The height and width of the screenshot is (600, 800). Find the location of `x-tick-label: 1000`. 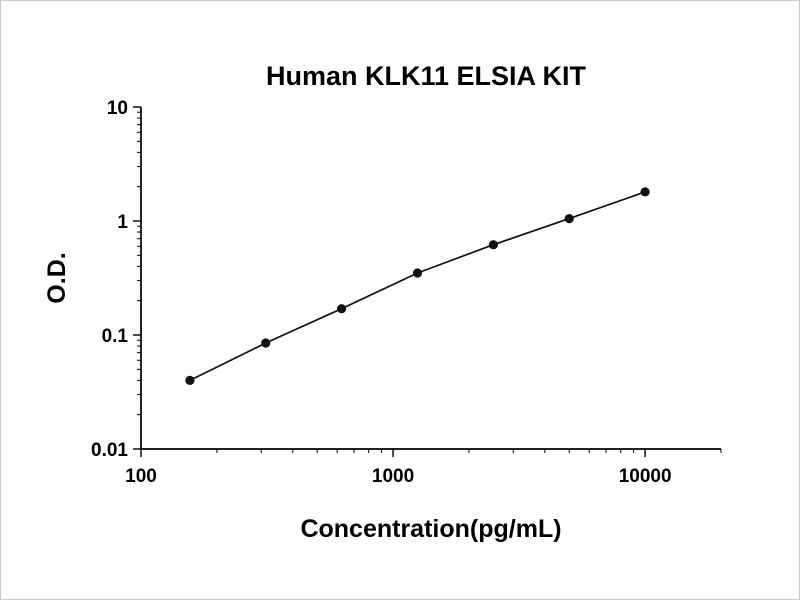

x-tick-label: 1000 is located at coordinates (393, 476).